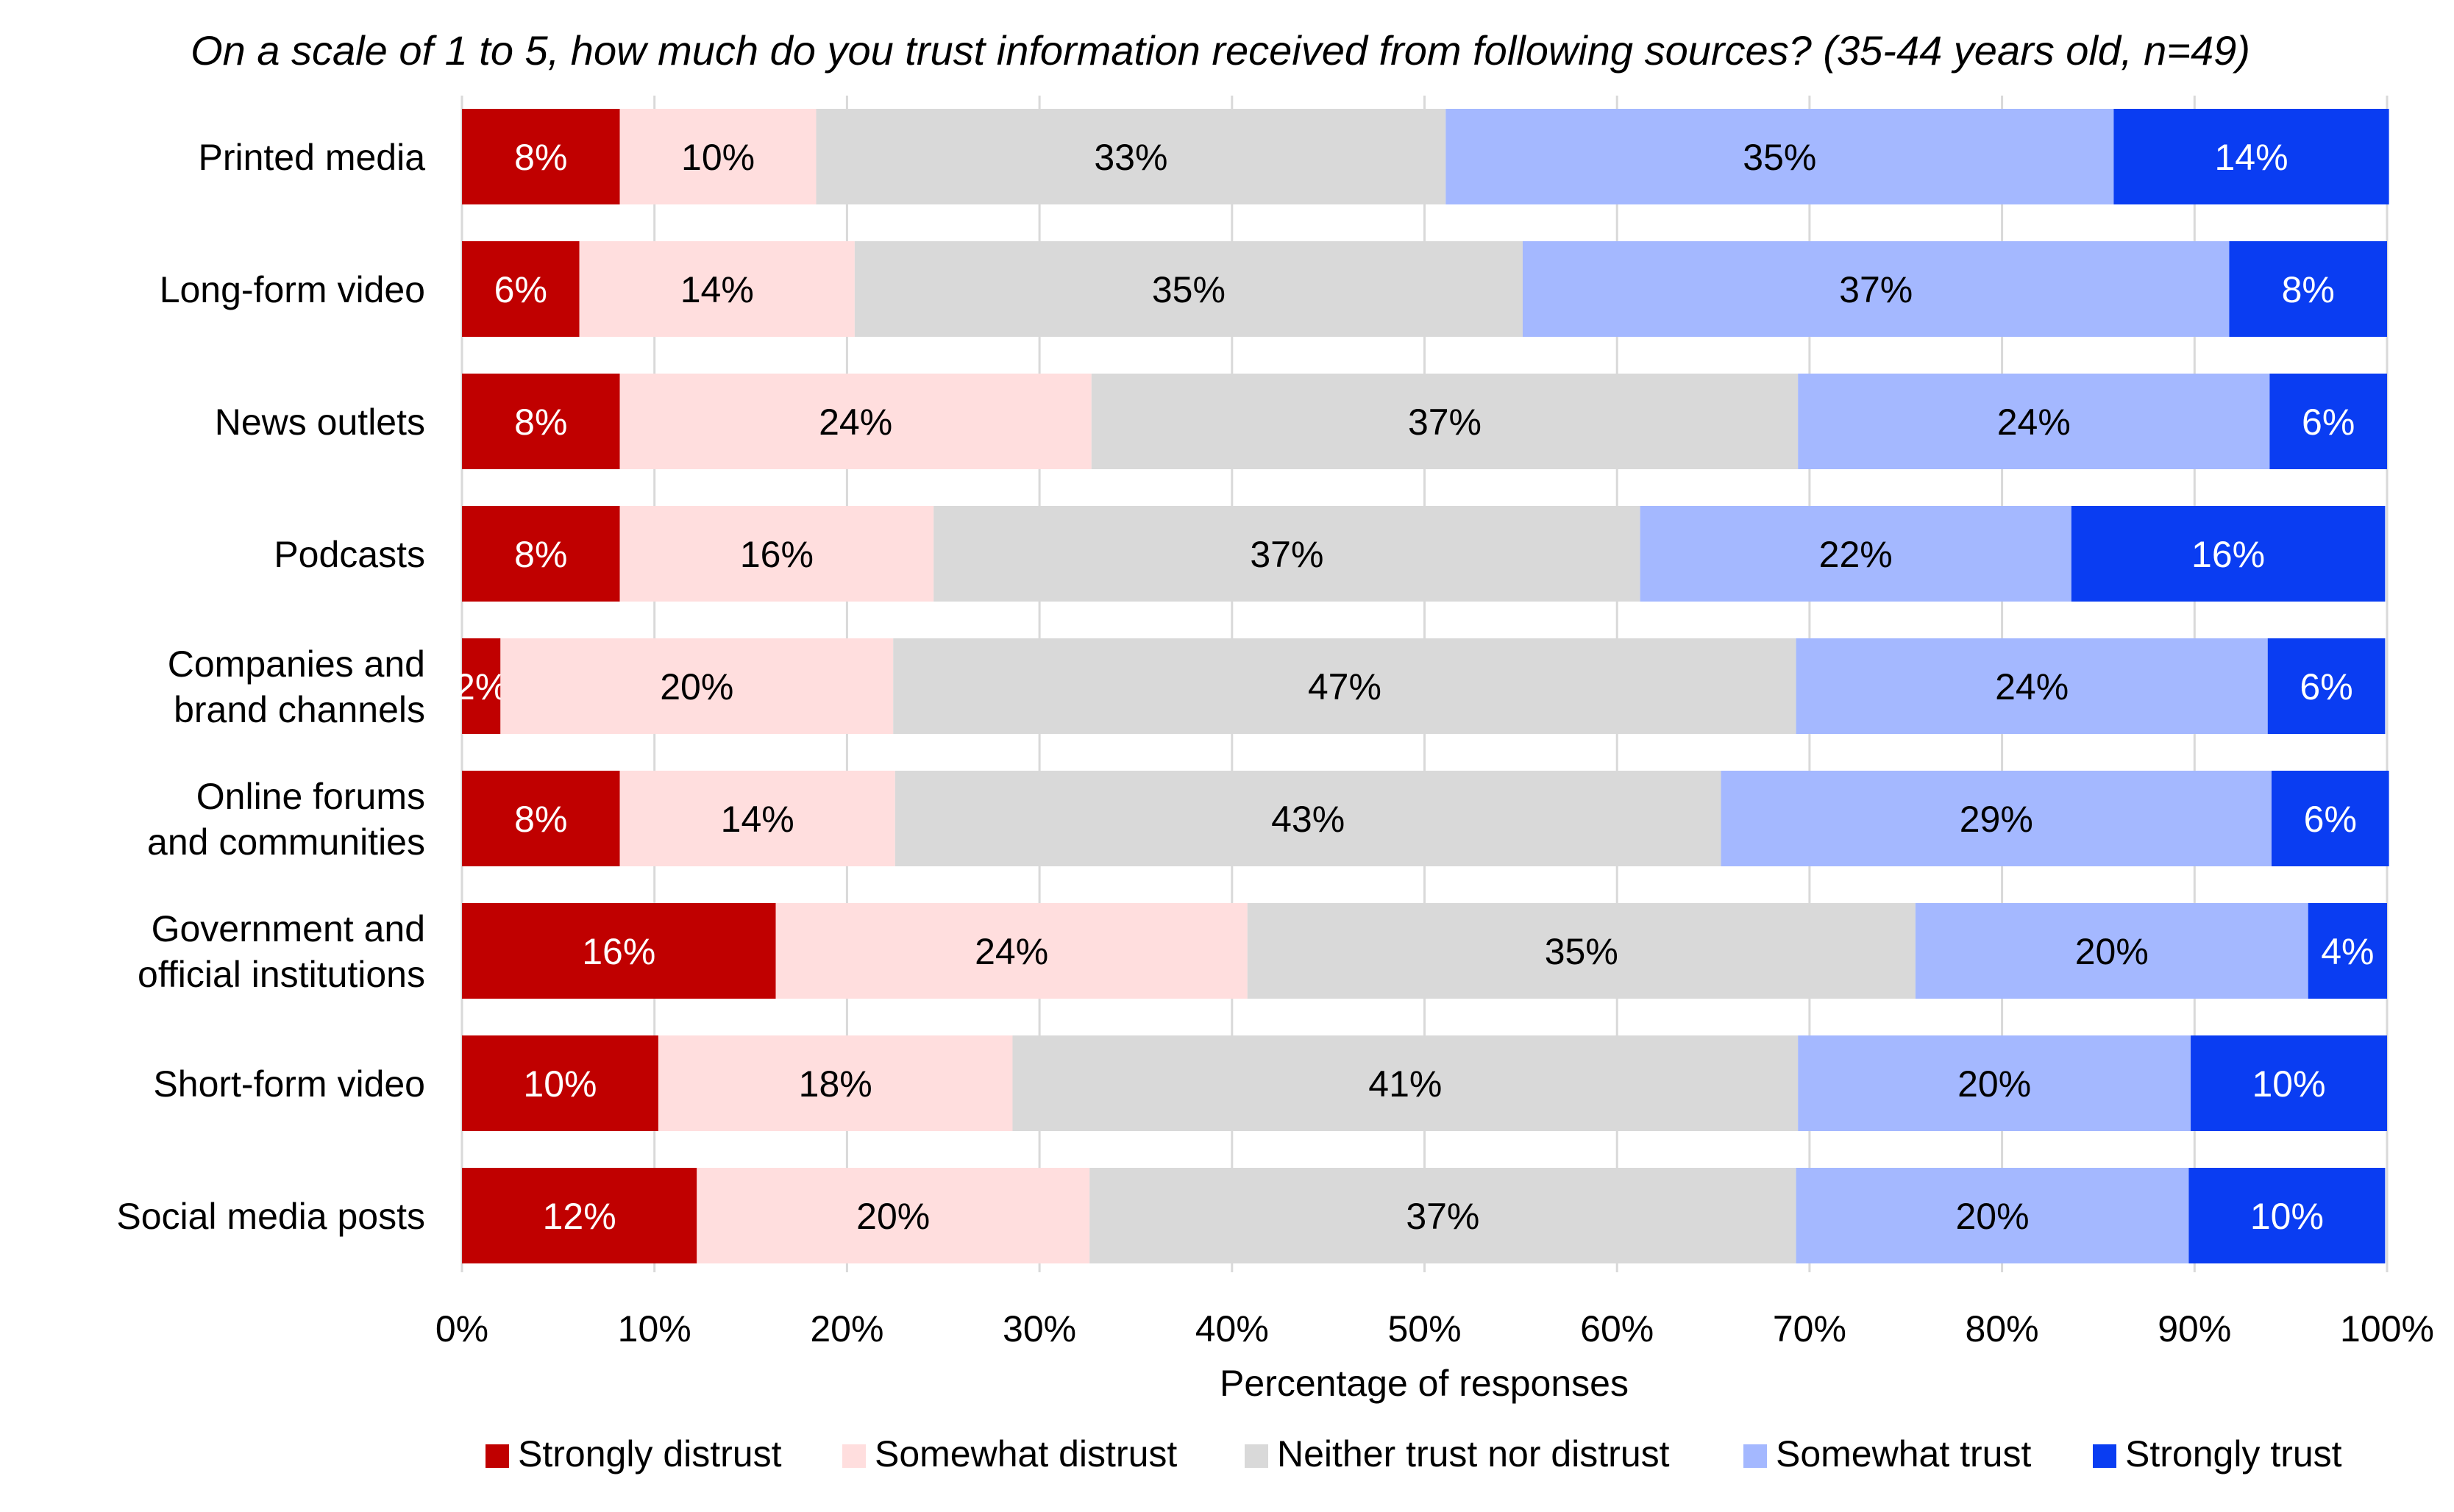  Describe the element at coordinates (2002, 1329) in the screenshot. I see `x-tick-label: 80%` at that location.